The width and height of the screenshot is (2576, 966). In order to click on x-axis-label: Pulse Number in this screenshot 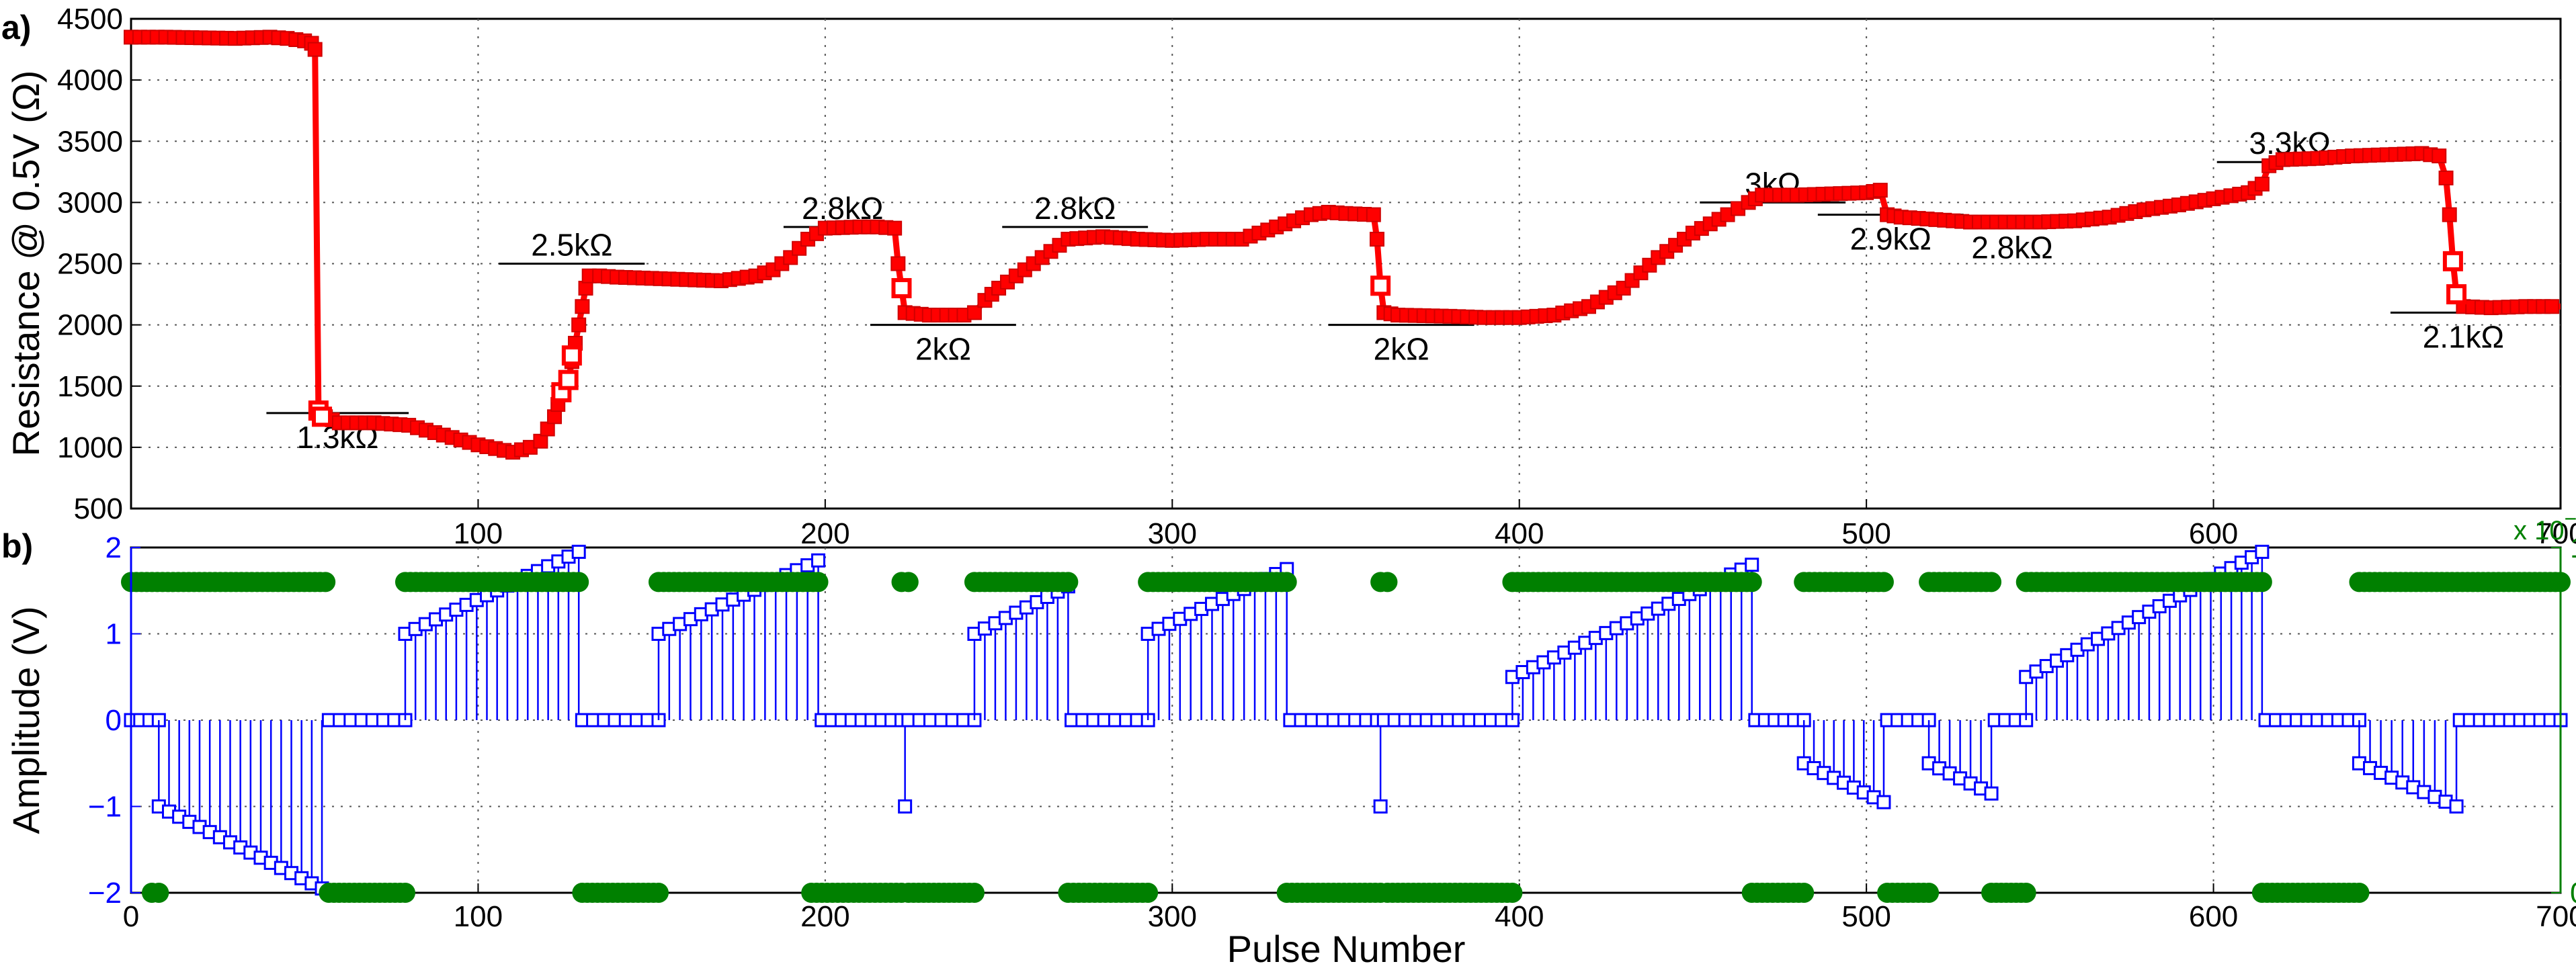, I will do `click(1346, 947)`.